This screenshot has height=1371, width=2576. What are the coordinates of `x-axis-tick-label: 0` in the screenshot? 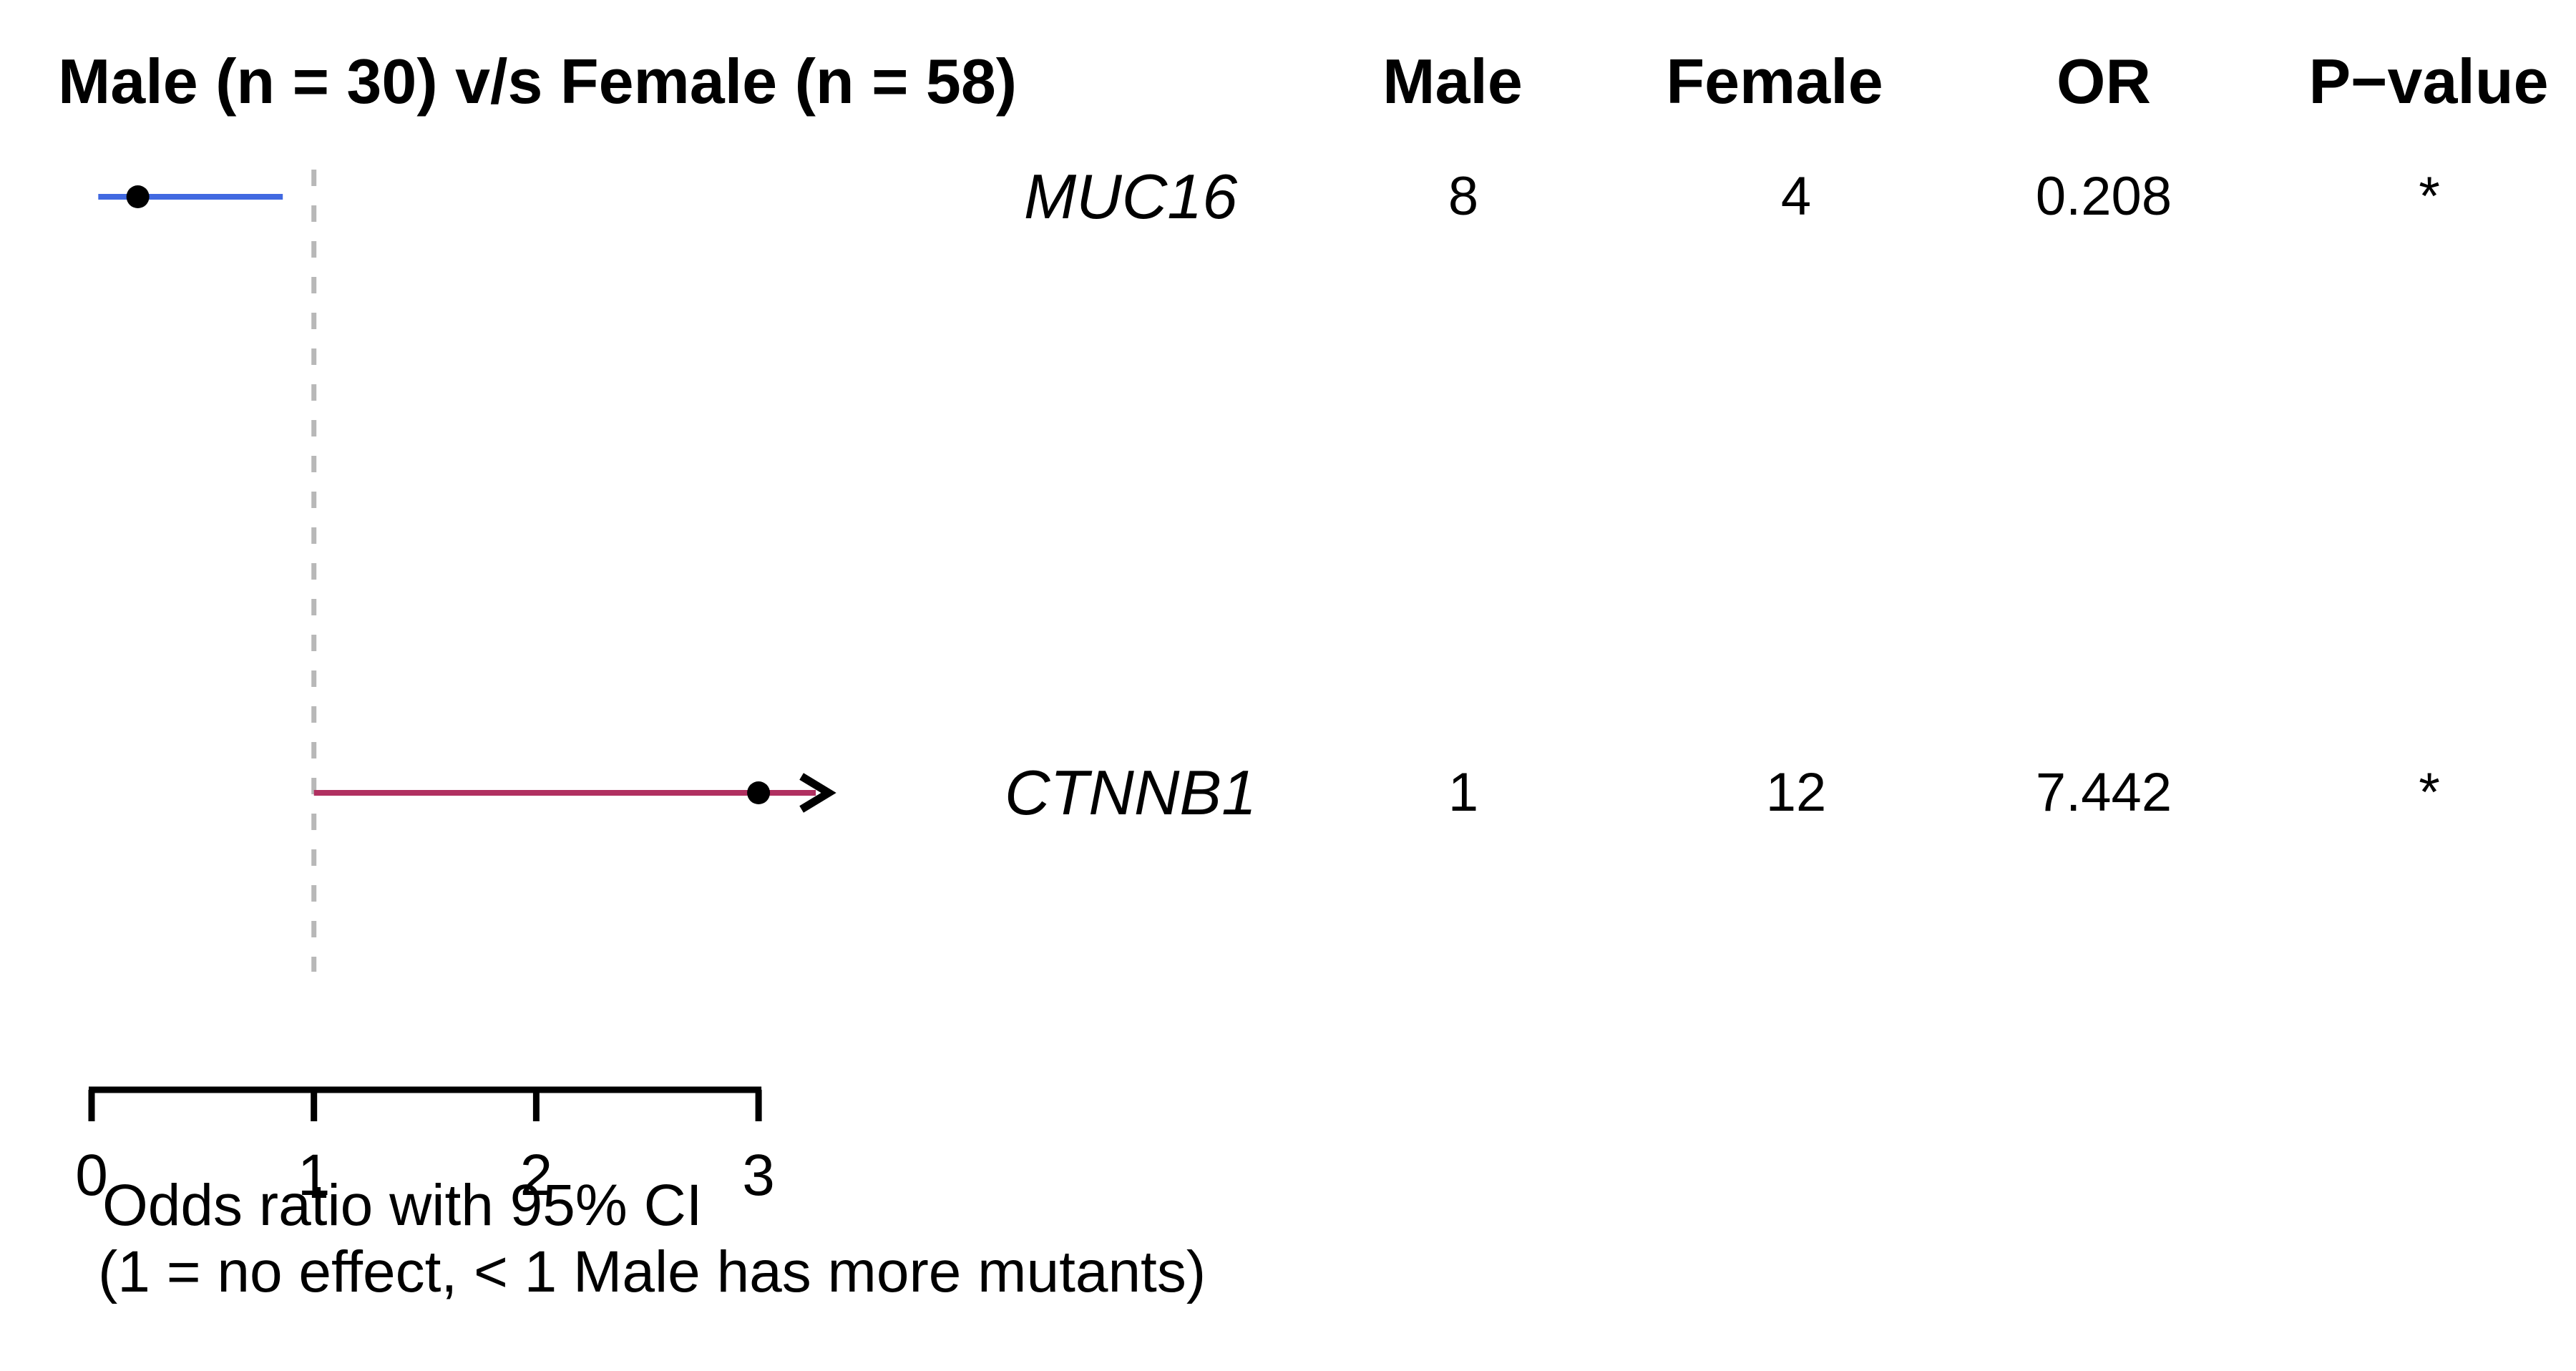 It's located at (91, 1175).